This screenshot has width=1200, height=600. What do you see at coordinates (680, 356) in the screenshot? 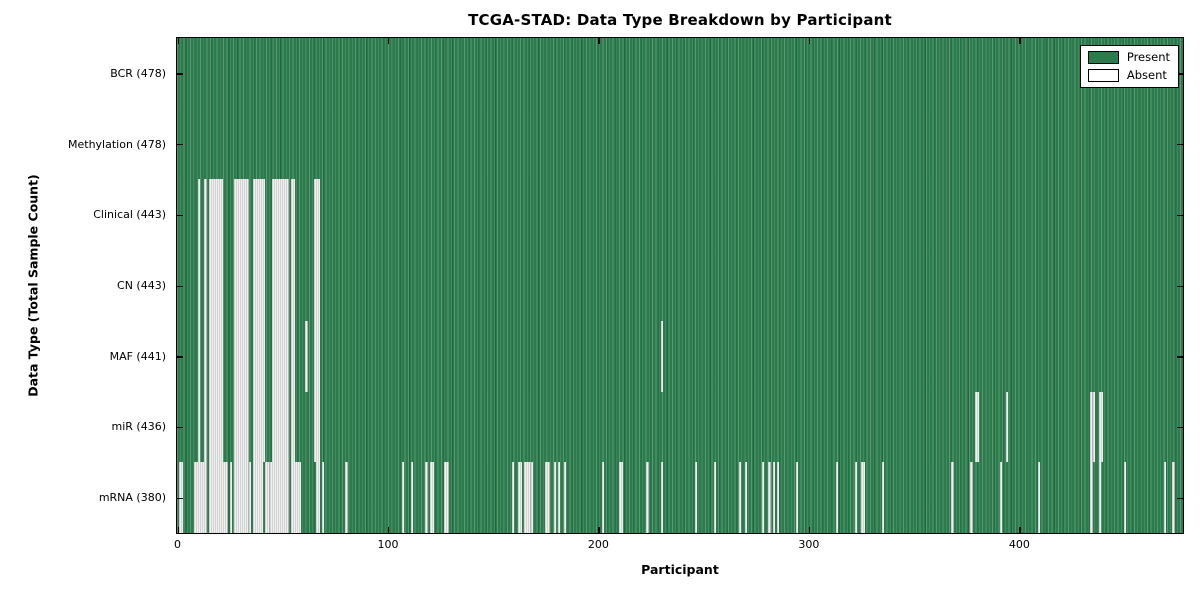
I see `heatmap-row-MAF` at bounding box center [680, 356].